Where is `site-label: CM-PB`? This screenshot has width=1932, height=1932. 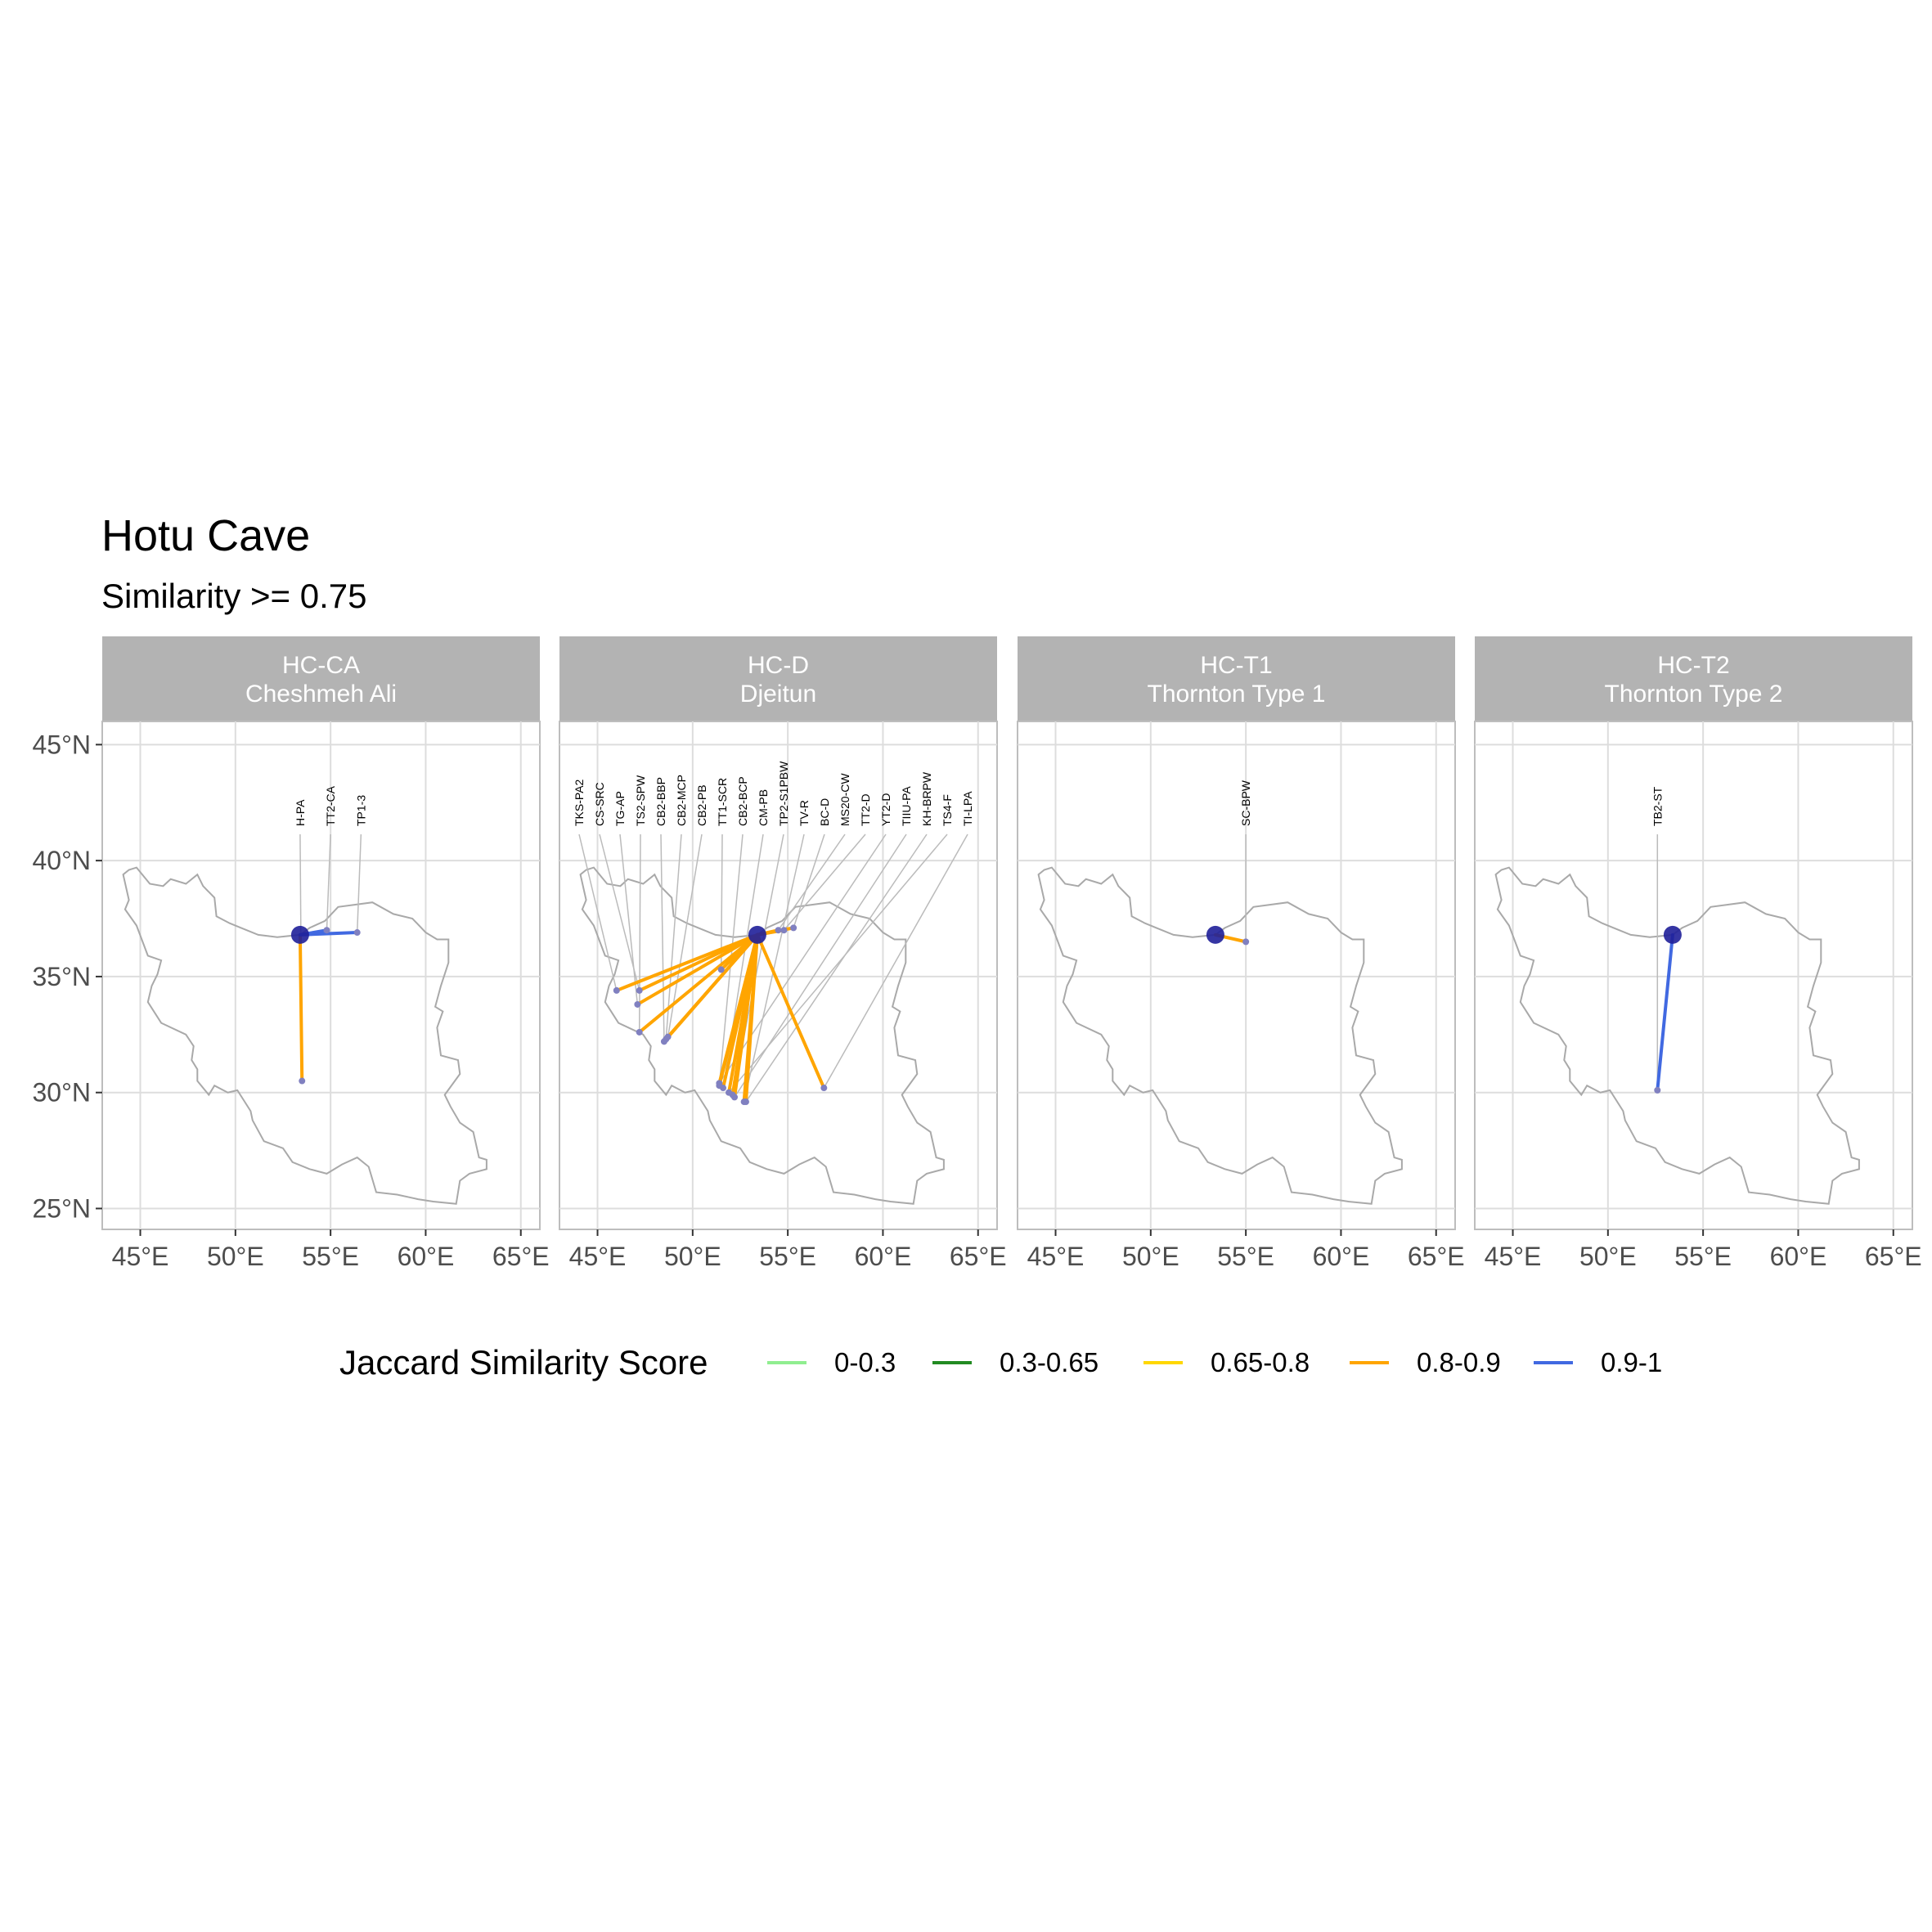
site-label: CM-PB is located at coordinates (764, 807).